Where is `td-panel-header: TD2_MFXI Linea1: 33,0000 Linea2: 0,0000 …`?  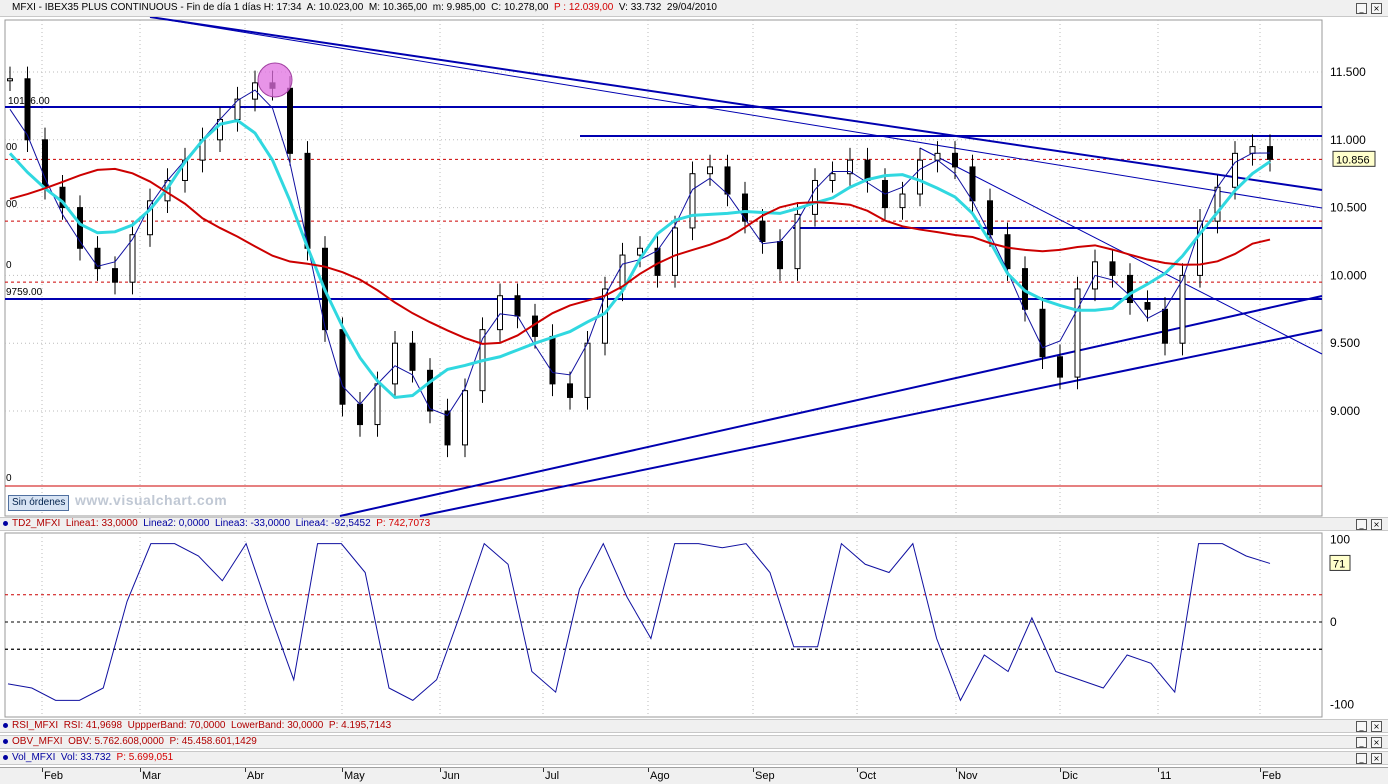 td-panel-header: TD2_MFXI Linea1: 33,0000 Linea2: 0,0000 … is located at coordinates (694, 524).